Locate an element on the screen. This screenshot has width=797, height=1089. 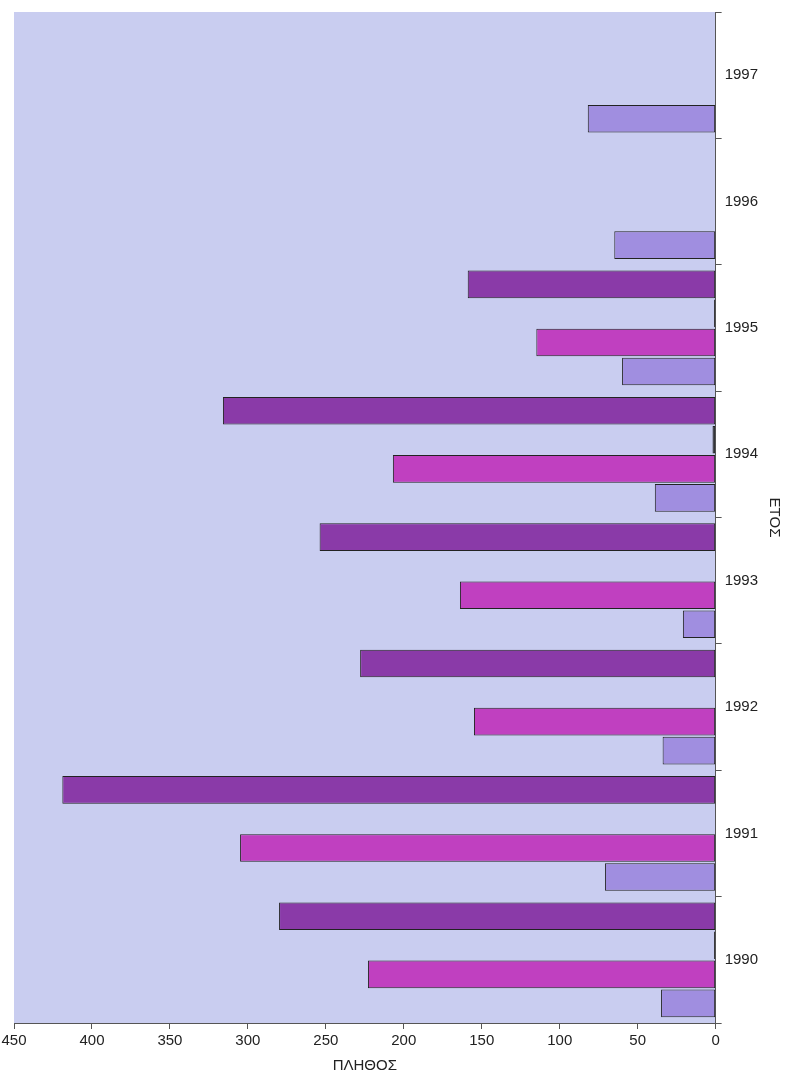
y-tick-label: 1993 is located at coordinates (741, 579).